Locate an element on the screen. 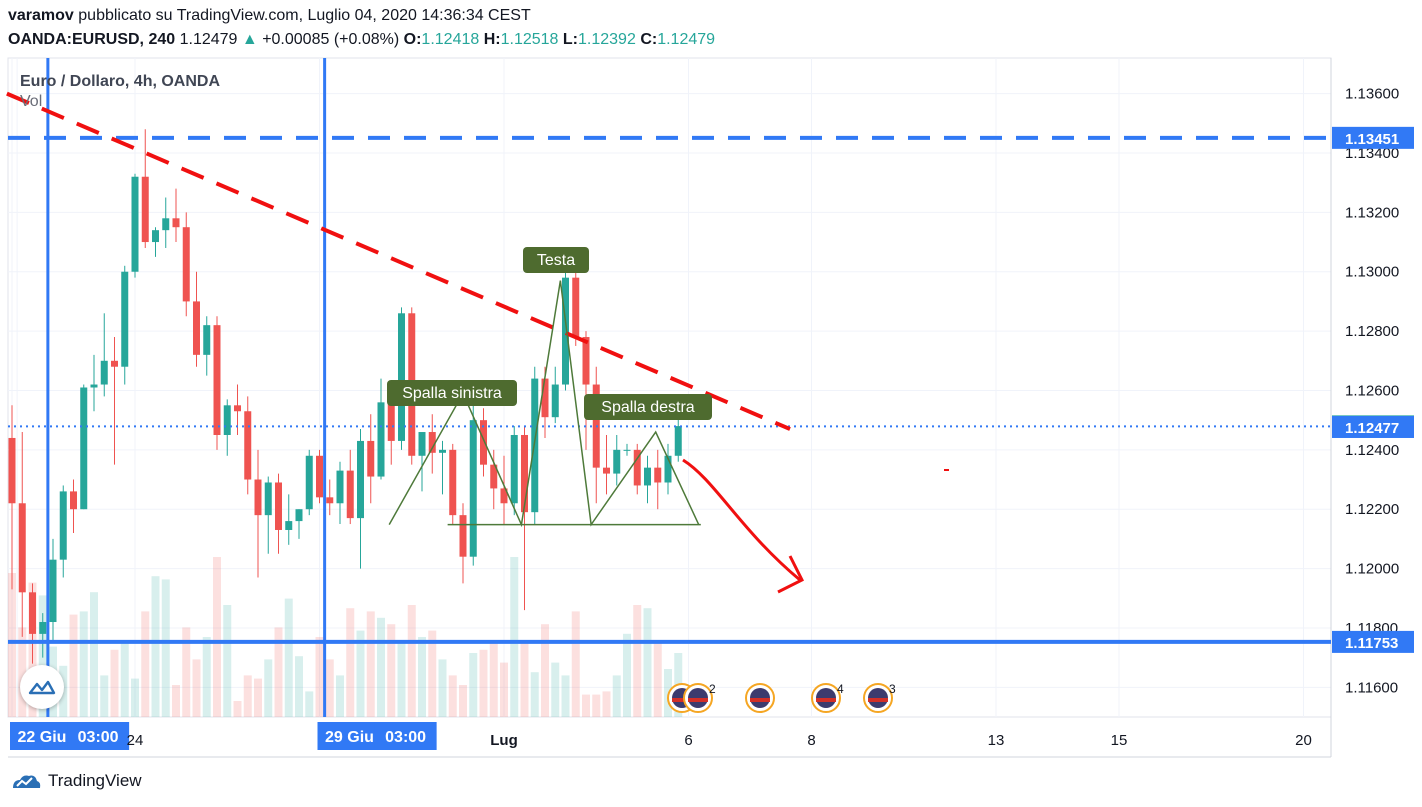  tradingview-logo-button is located at coordinates (42, 687).